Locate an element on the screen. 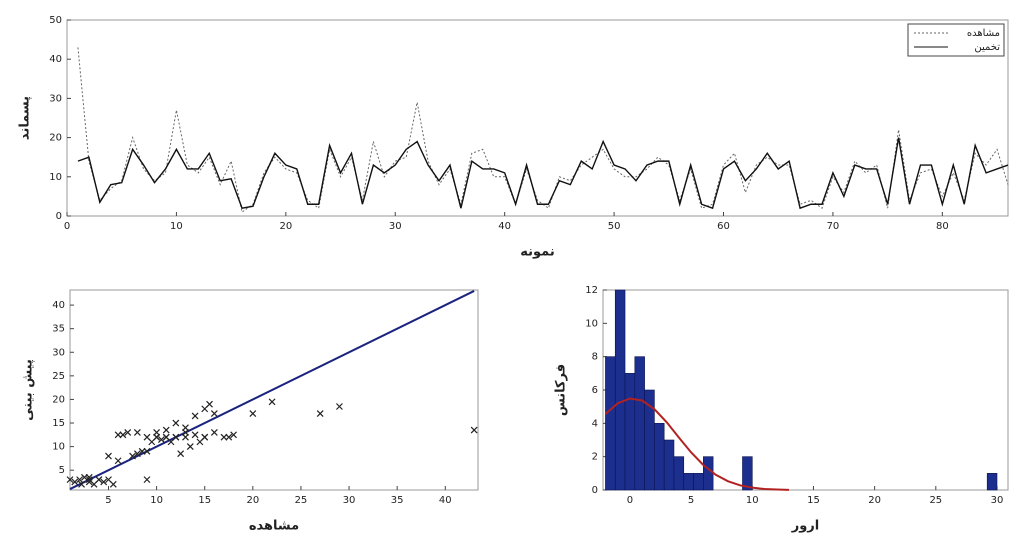  y-axis-label: پیش بینی is located at coordinates (28, 390).